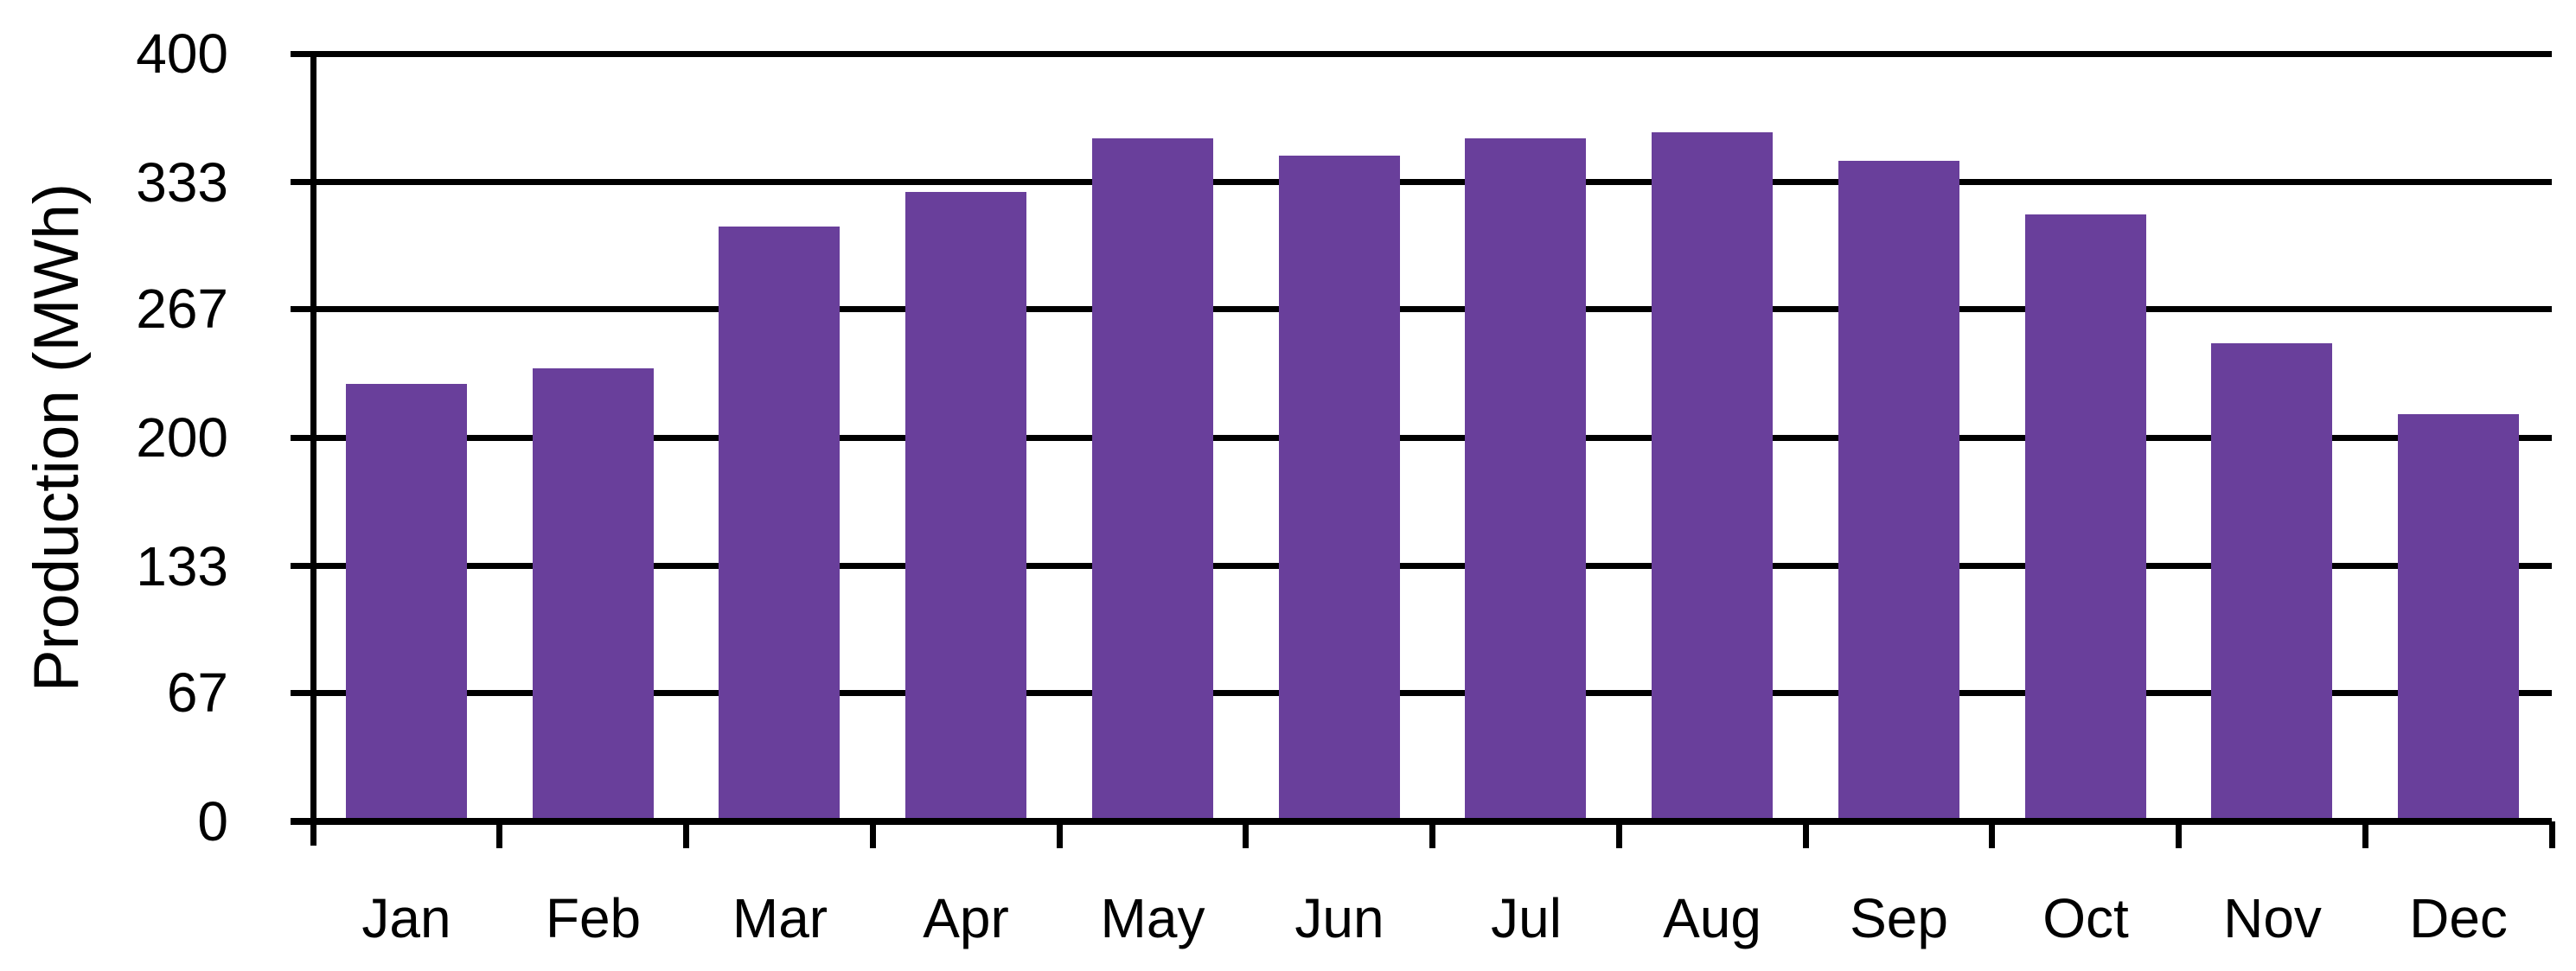  What do you see at coordinates (182, 566) in the screenshot?
I see `y-tick-label-133: 133` at bounding box center [182, 566].